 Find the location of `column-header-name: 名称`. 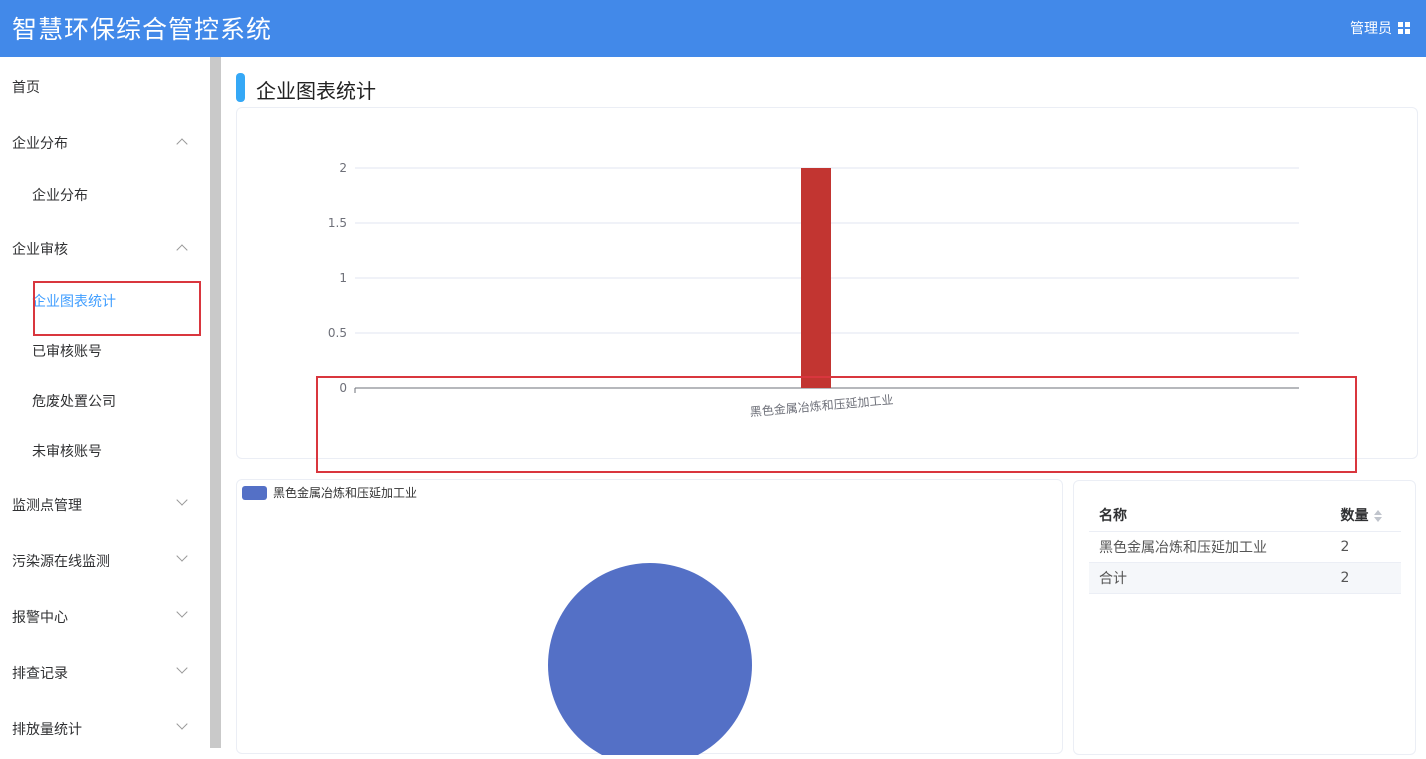

column-header-name: 名称 is located at coordinates (1210, 515).